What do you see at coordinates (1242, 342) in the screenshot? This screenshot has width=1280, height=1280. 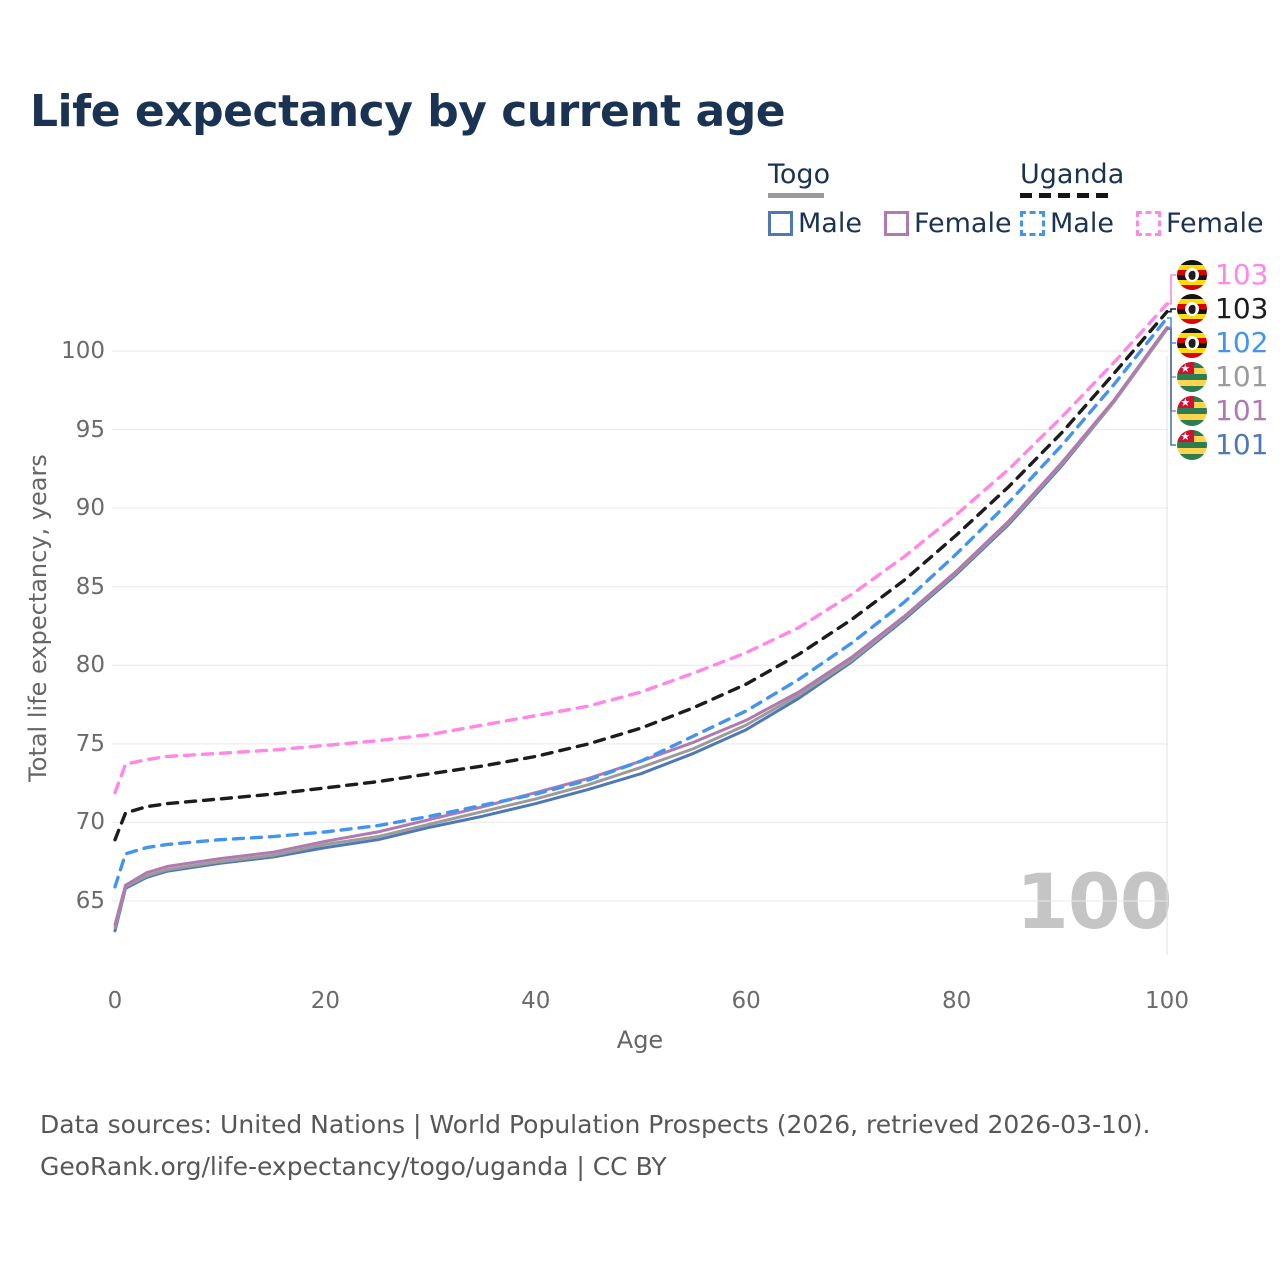 I see `end-label-value: 102` at bounding box center [1242, 342].